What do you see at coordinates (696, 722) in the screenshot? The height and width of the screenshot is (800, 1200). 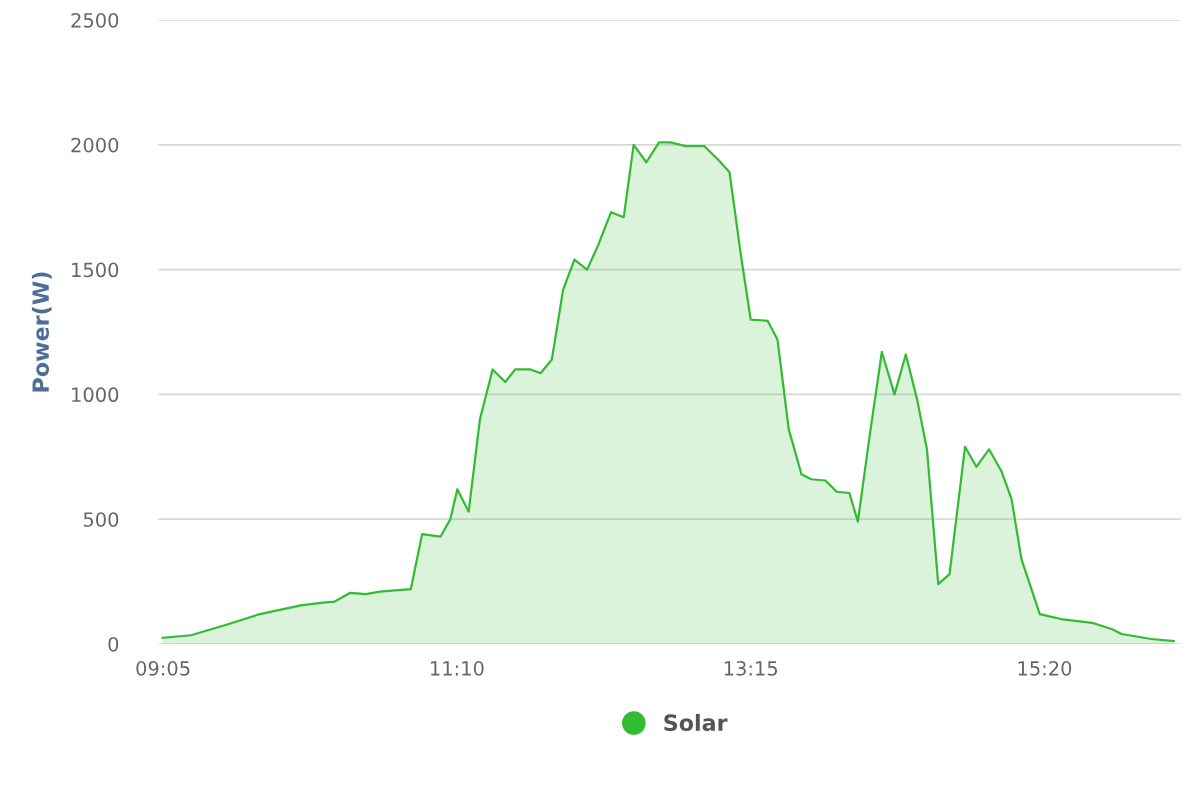 I see `legend-label: Solar` at bounding box center [696, 722].